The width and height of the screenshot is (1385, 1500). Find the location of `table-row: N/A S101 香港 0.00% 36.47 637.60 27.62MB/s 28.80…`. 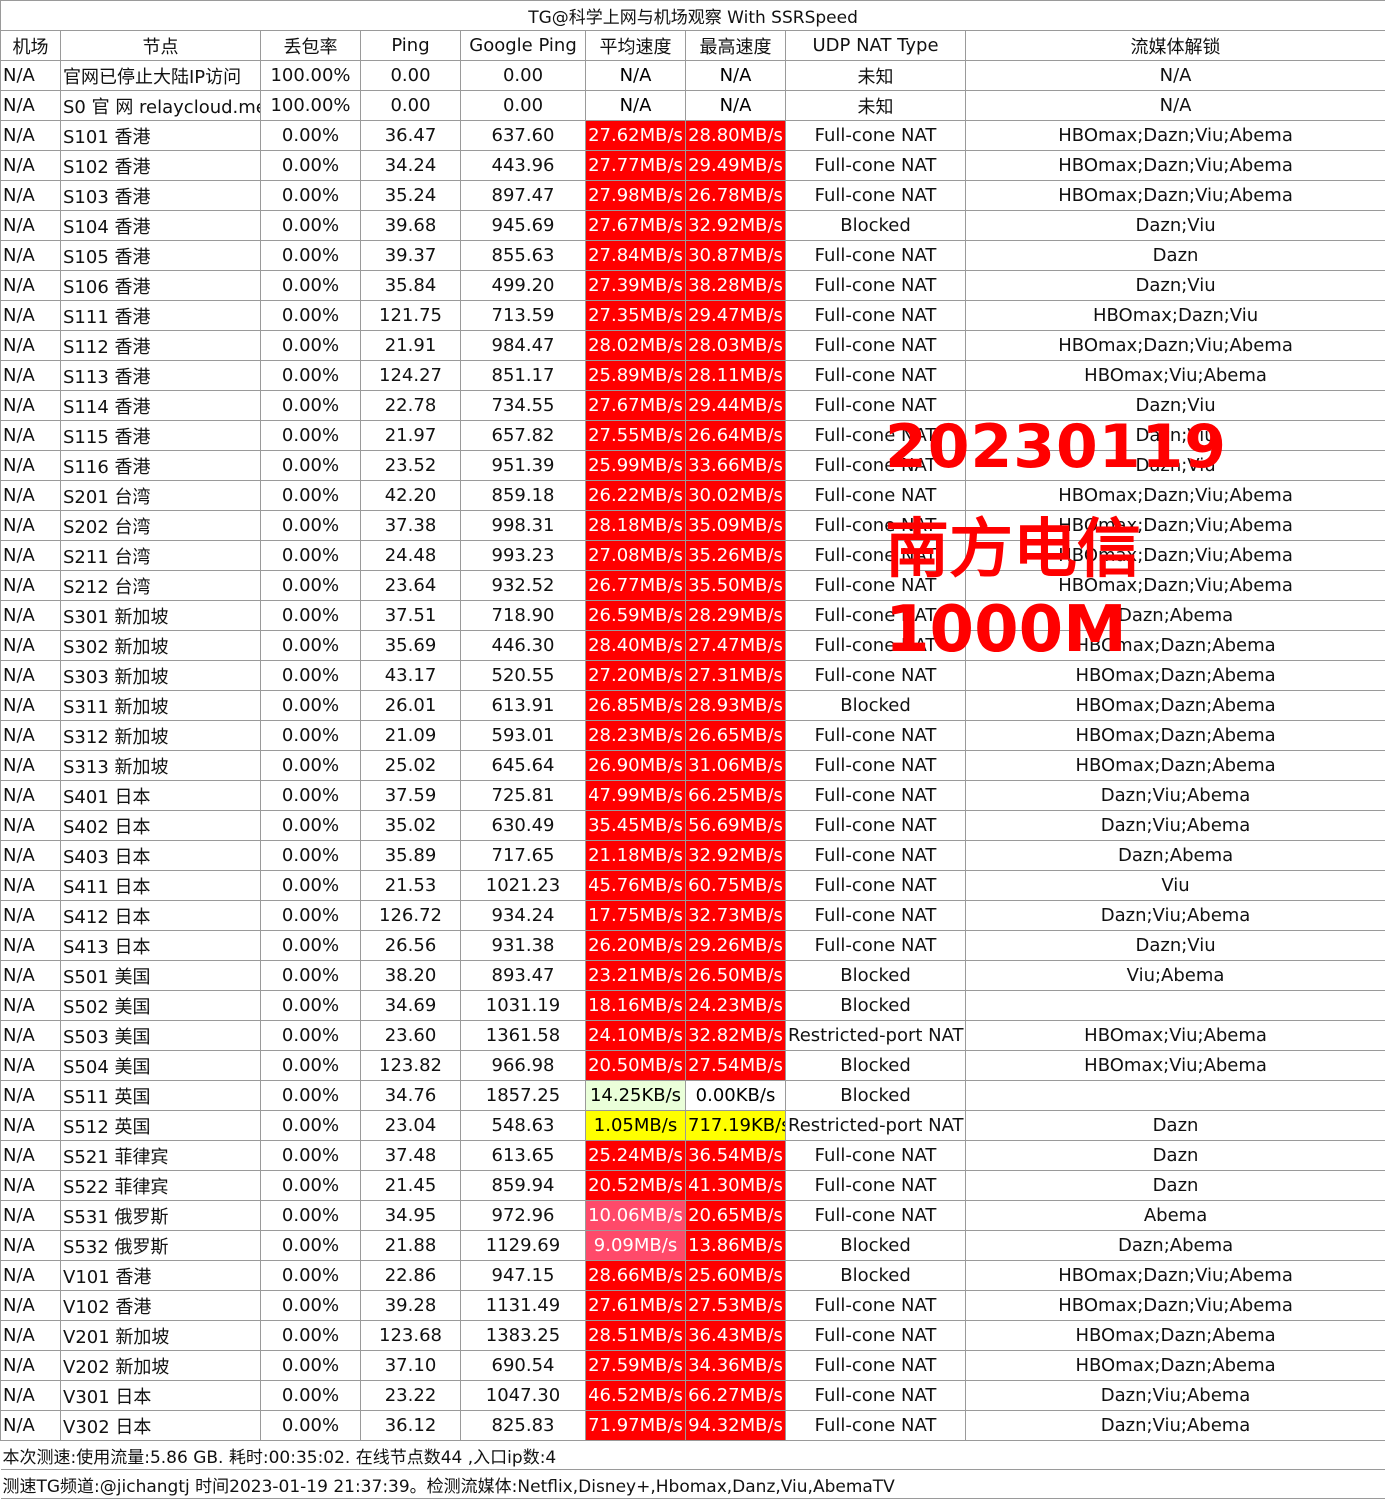

table-row: N/A S101 香港 0.00% 36.47 637.60 27.62MB/s 28.80… is located at coordinates (692, 135).